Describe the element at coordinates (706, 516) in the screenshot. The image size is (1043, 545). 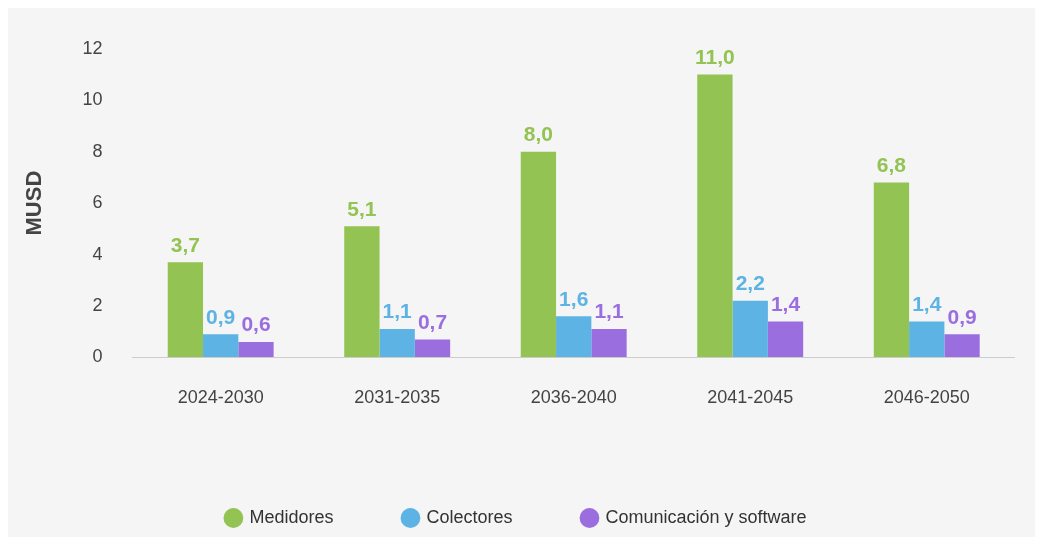
I see `legend-label: Comunicación y software` at that location.